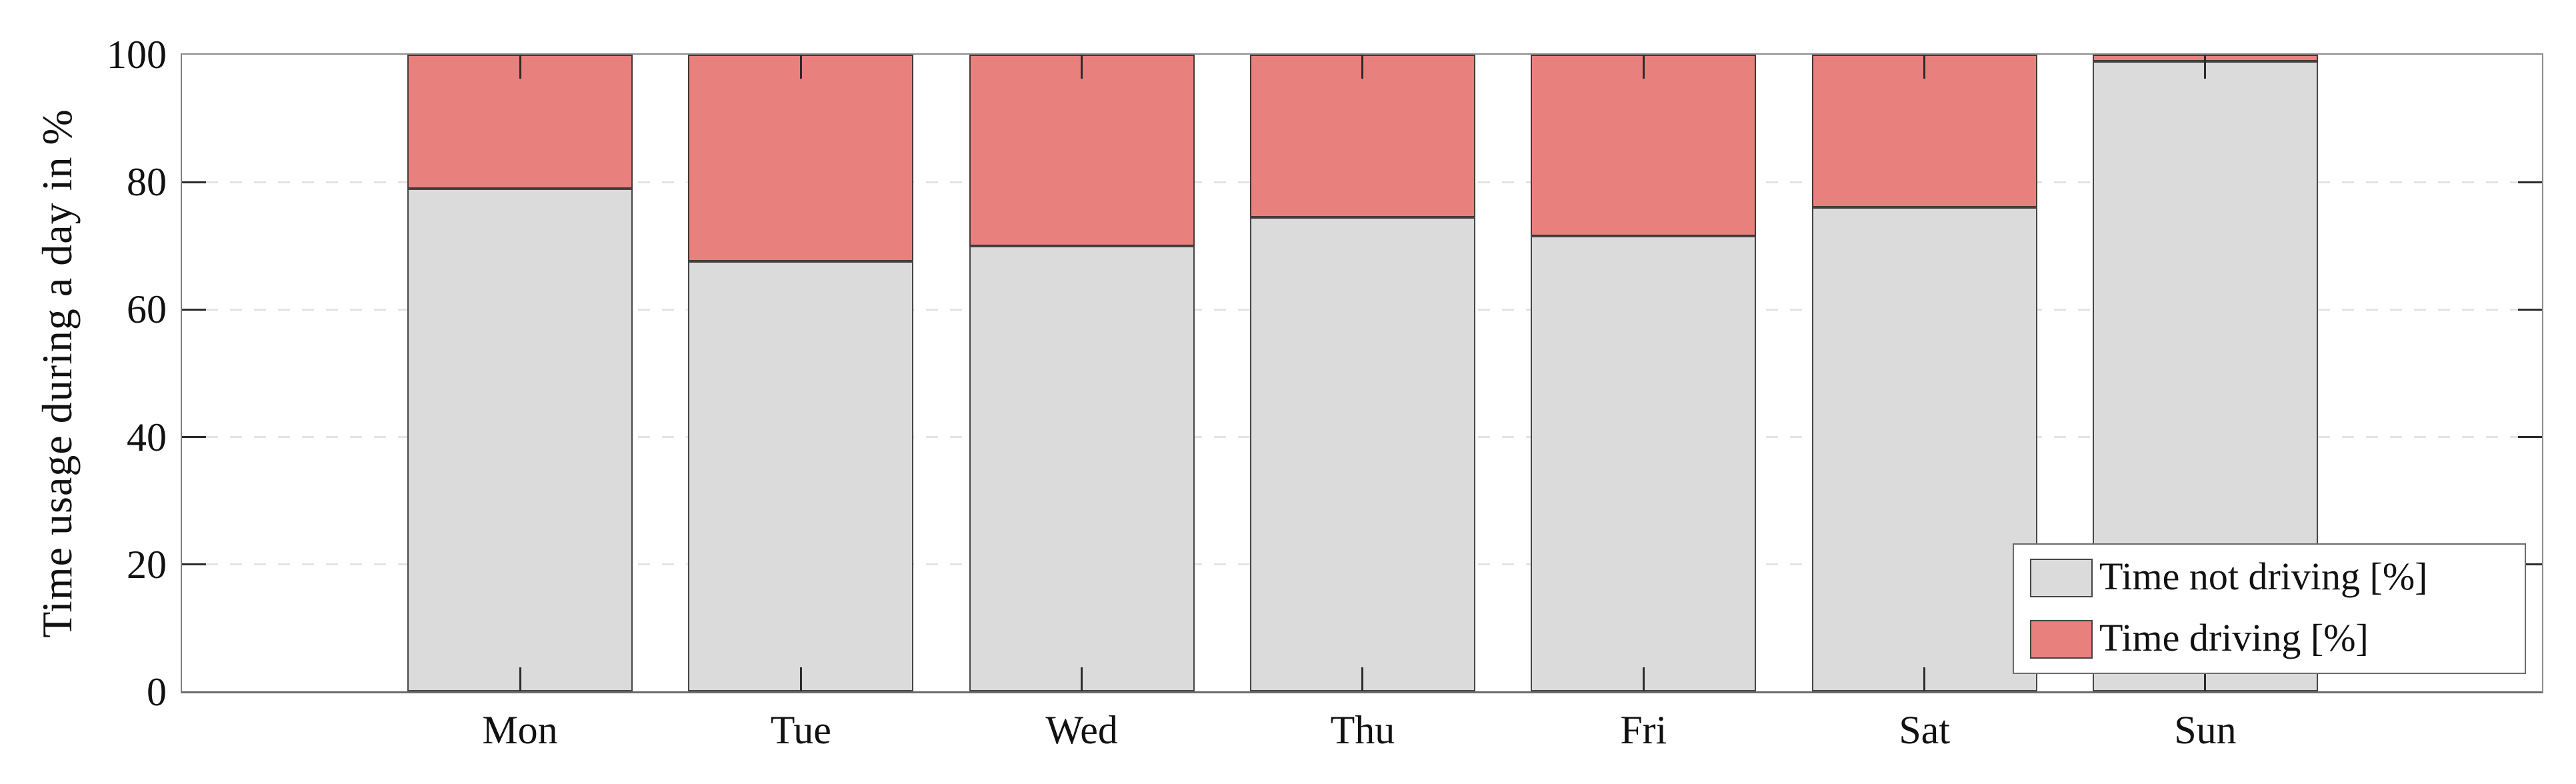 The image size is (2576, 784). I want to click on bar-tue, so click(801, 373).